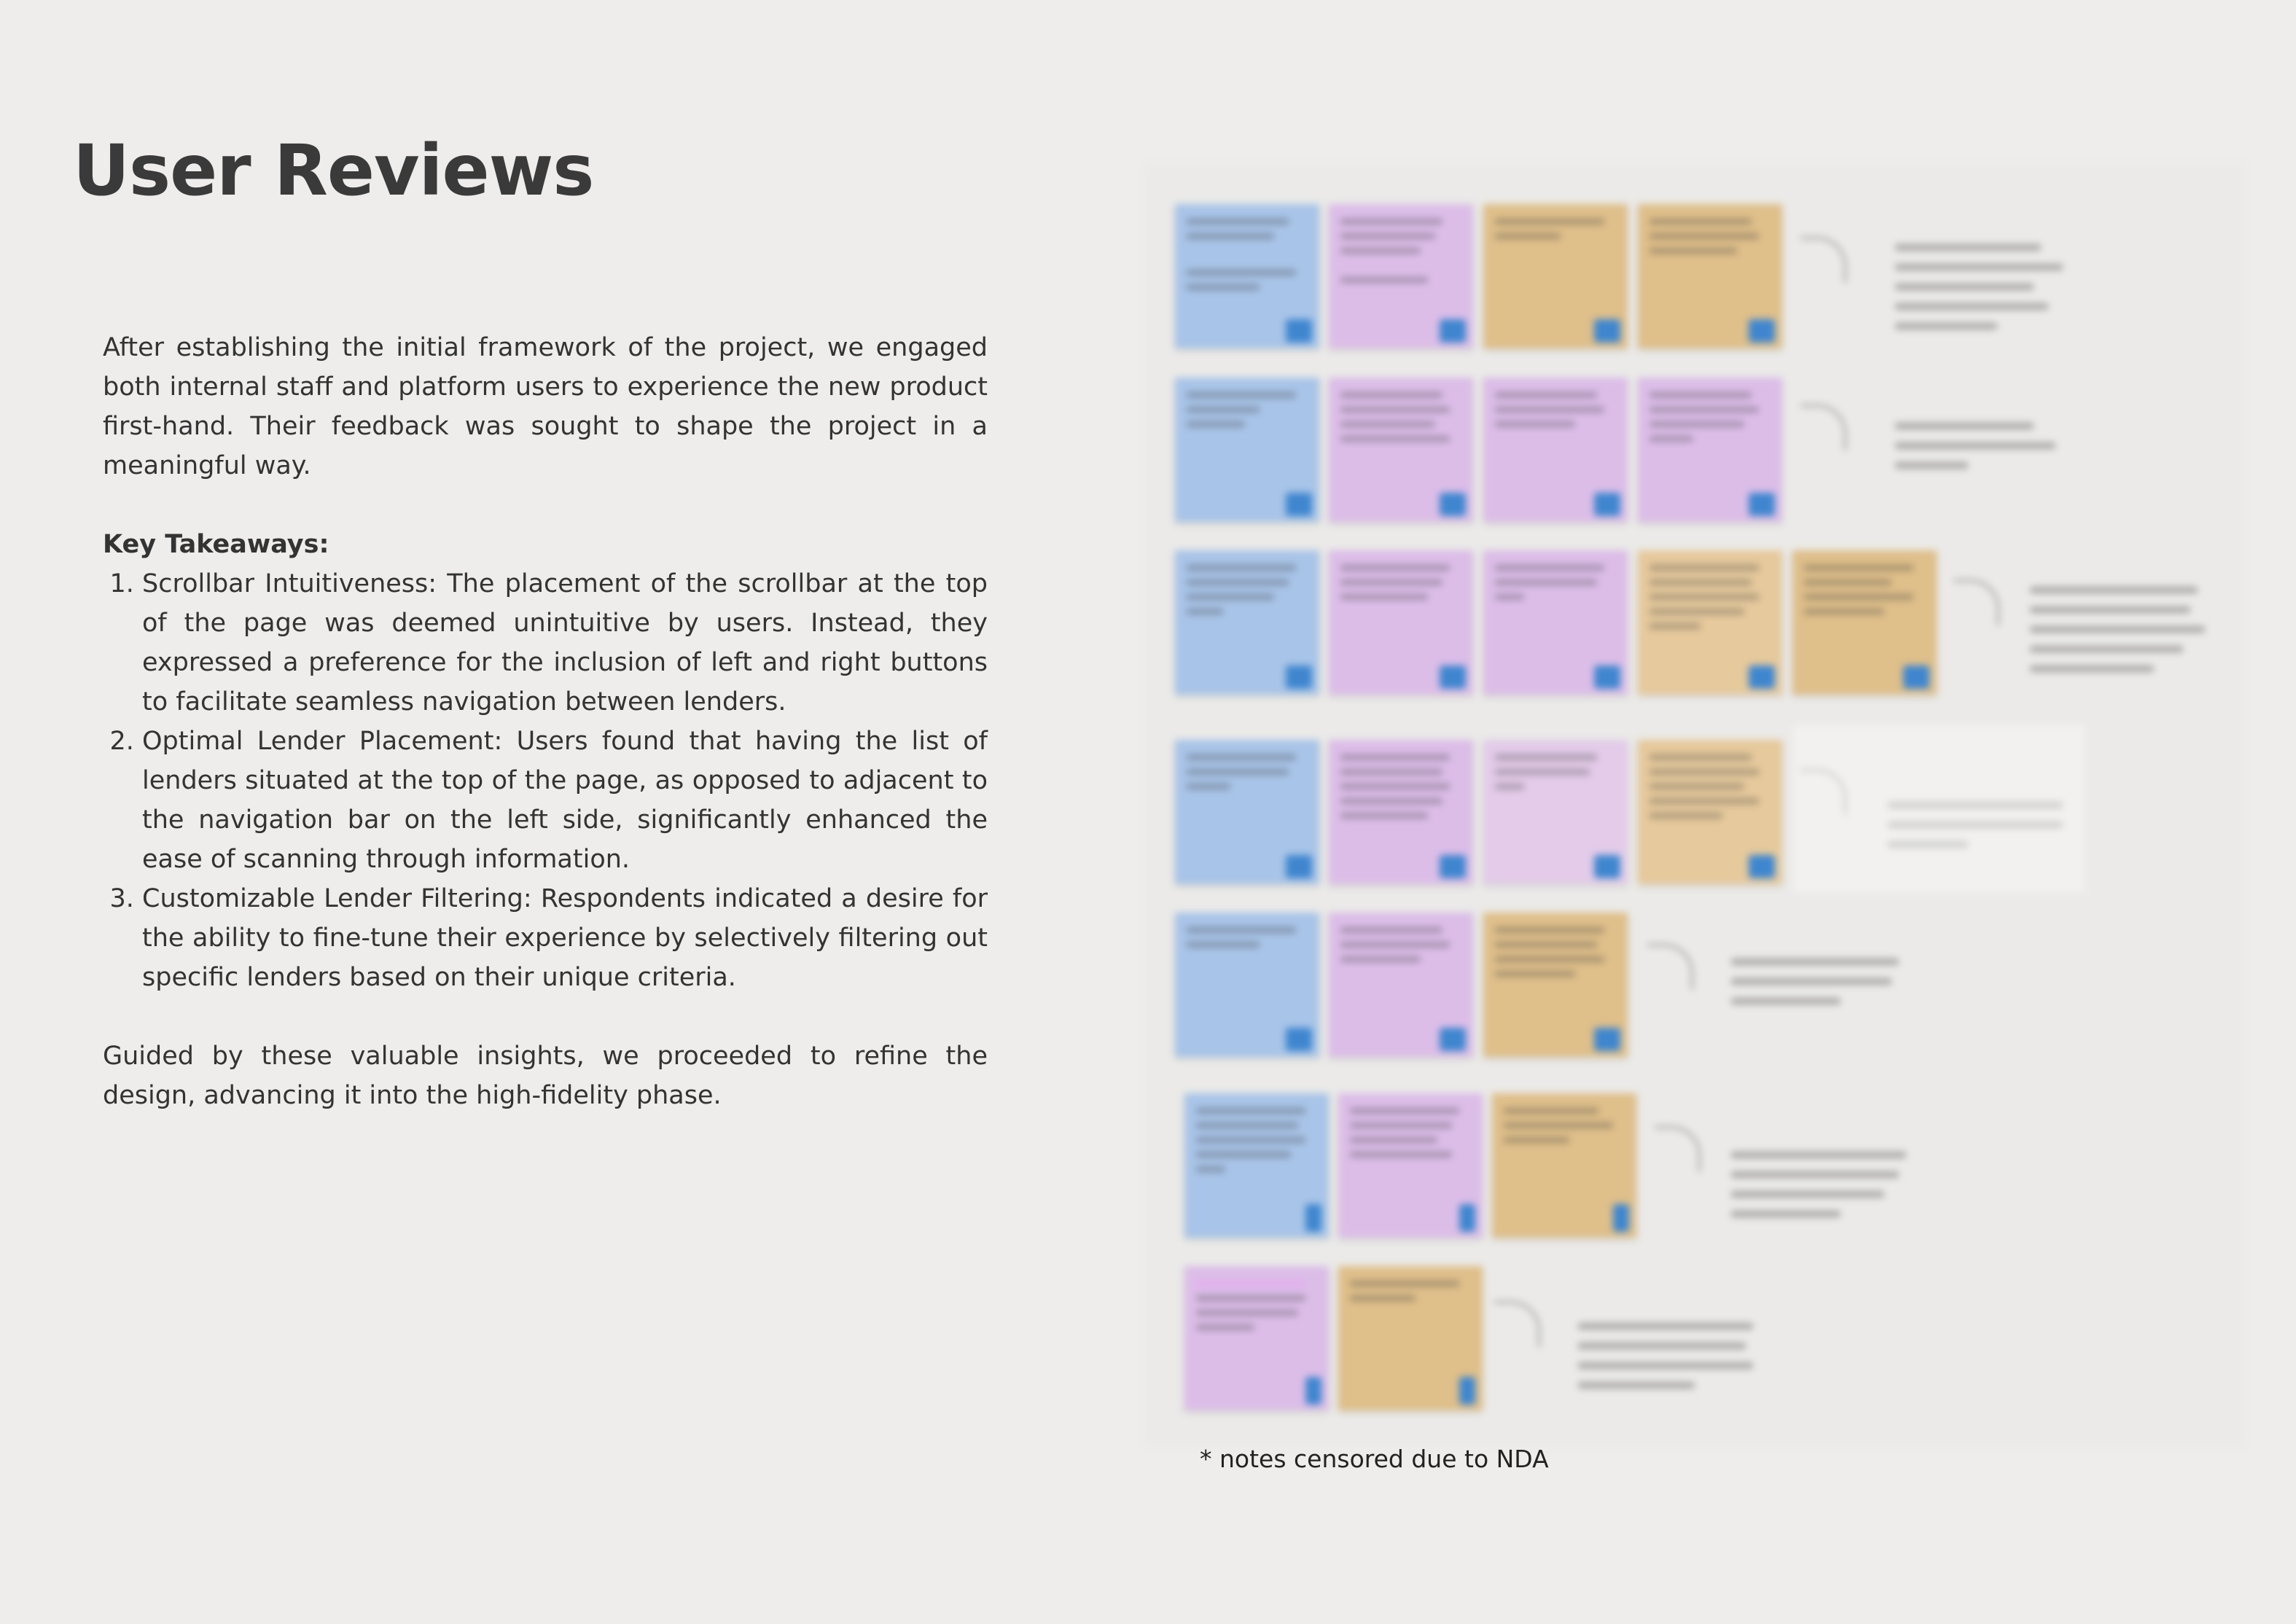  Describe the element at coordinates (333, 170) in the screenshot. I see `page-title: User Reviews` at that location.